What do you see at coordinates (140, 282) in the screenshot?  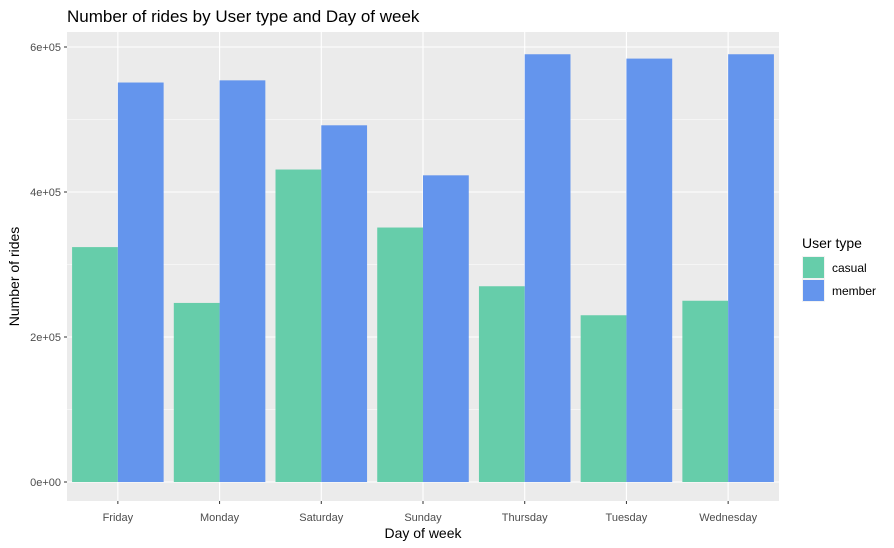 I see `bar-member-friday` at bounding box center [140, 282].